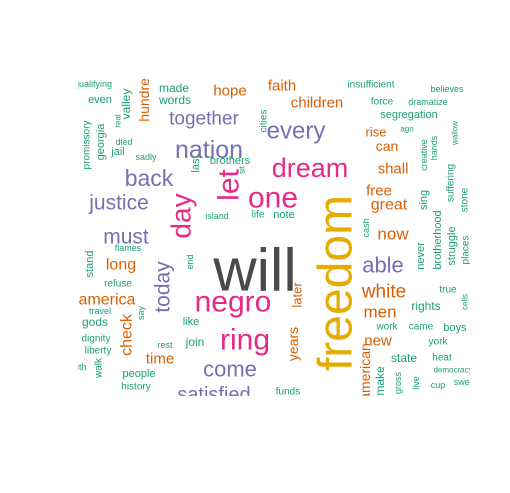 The width and height of the screenshot is (510, 493). I want to click on word-sing: sing, so click(424, 200).